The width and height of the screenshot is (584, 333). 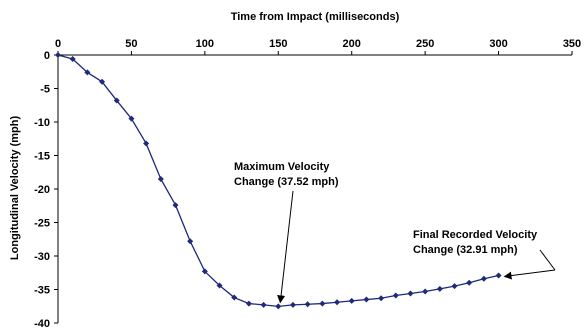 I want to click on y-tick-label: -10, so click(x=42, y=123).